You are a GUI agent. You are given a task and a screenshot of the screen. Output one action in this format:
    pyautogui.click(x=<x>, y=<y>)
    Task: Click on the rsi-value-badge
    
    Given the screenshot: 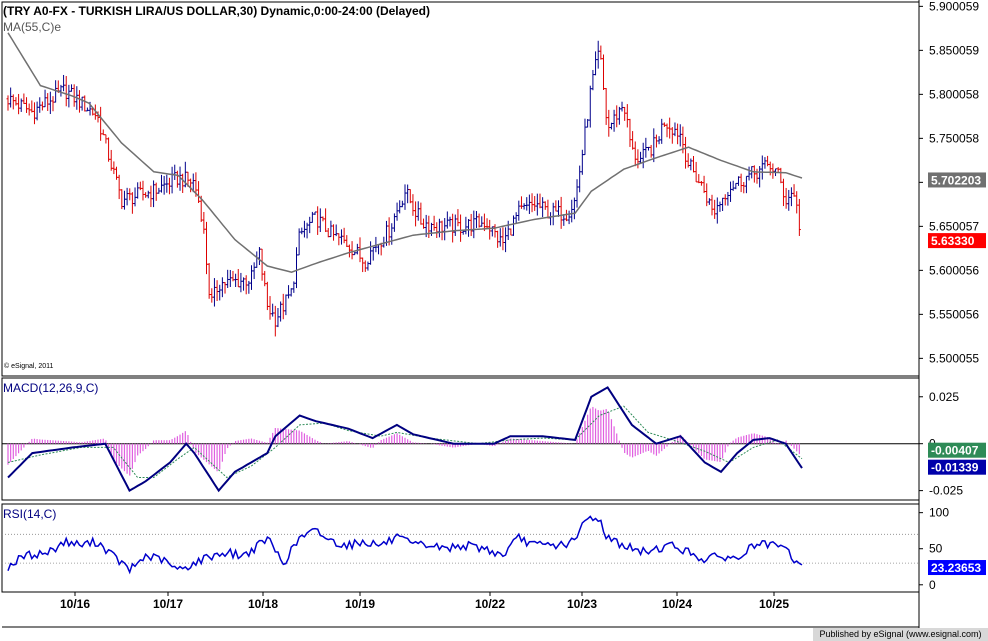 What is the action you would take?
    pyautogui.click(x=957, y=568)
    